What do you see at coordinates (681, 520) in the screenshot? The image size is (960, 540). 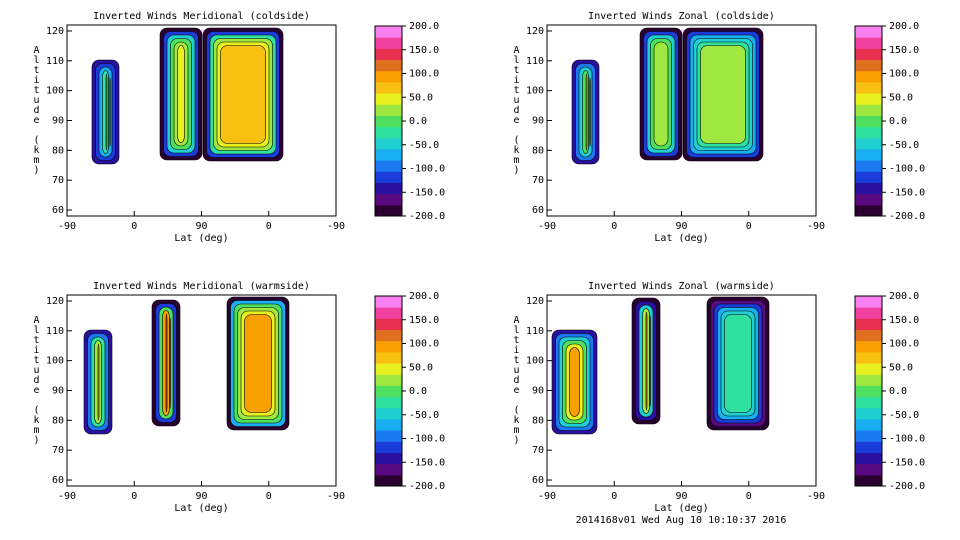 I see `footer: 2014168v01 Wed Aug 10 10:10:37 2016` at bounding box center [681, 520].